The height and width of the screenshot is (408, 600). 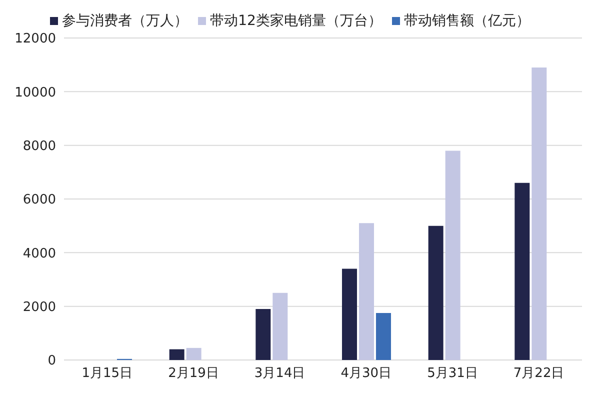 I want to click on x-tick-label: 4月30日, so click(x=366, y=374).